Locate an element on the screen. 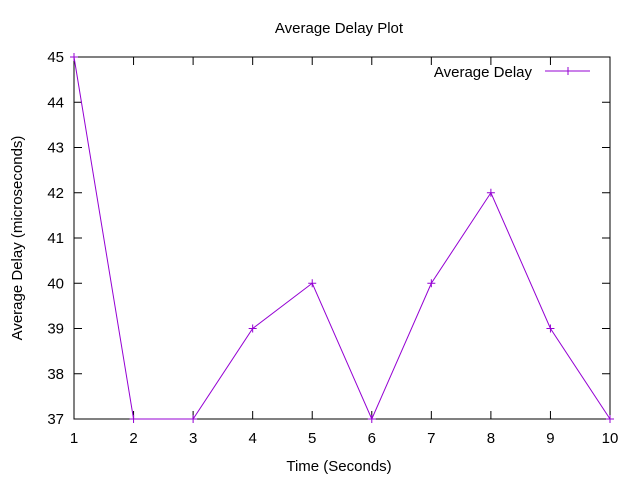  y-tick-label: 42 is located at coordinates (55, 193).